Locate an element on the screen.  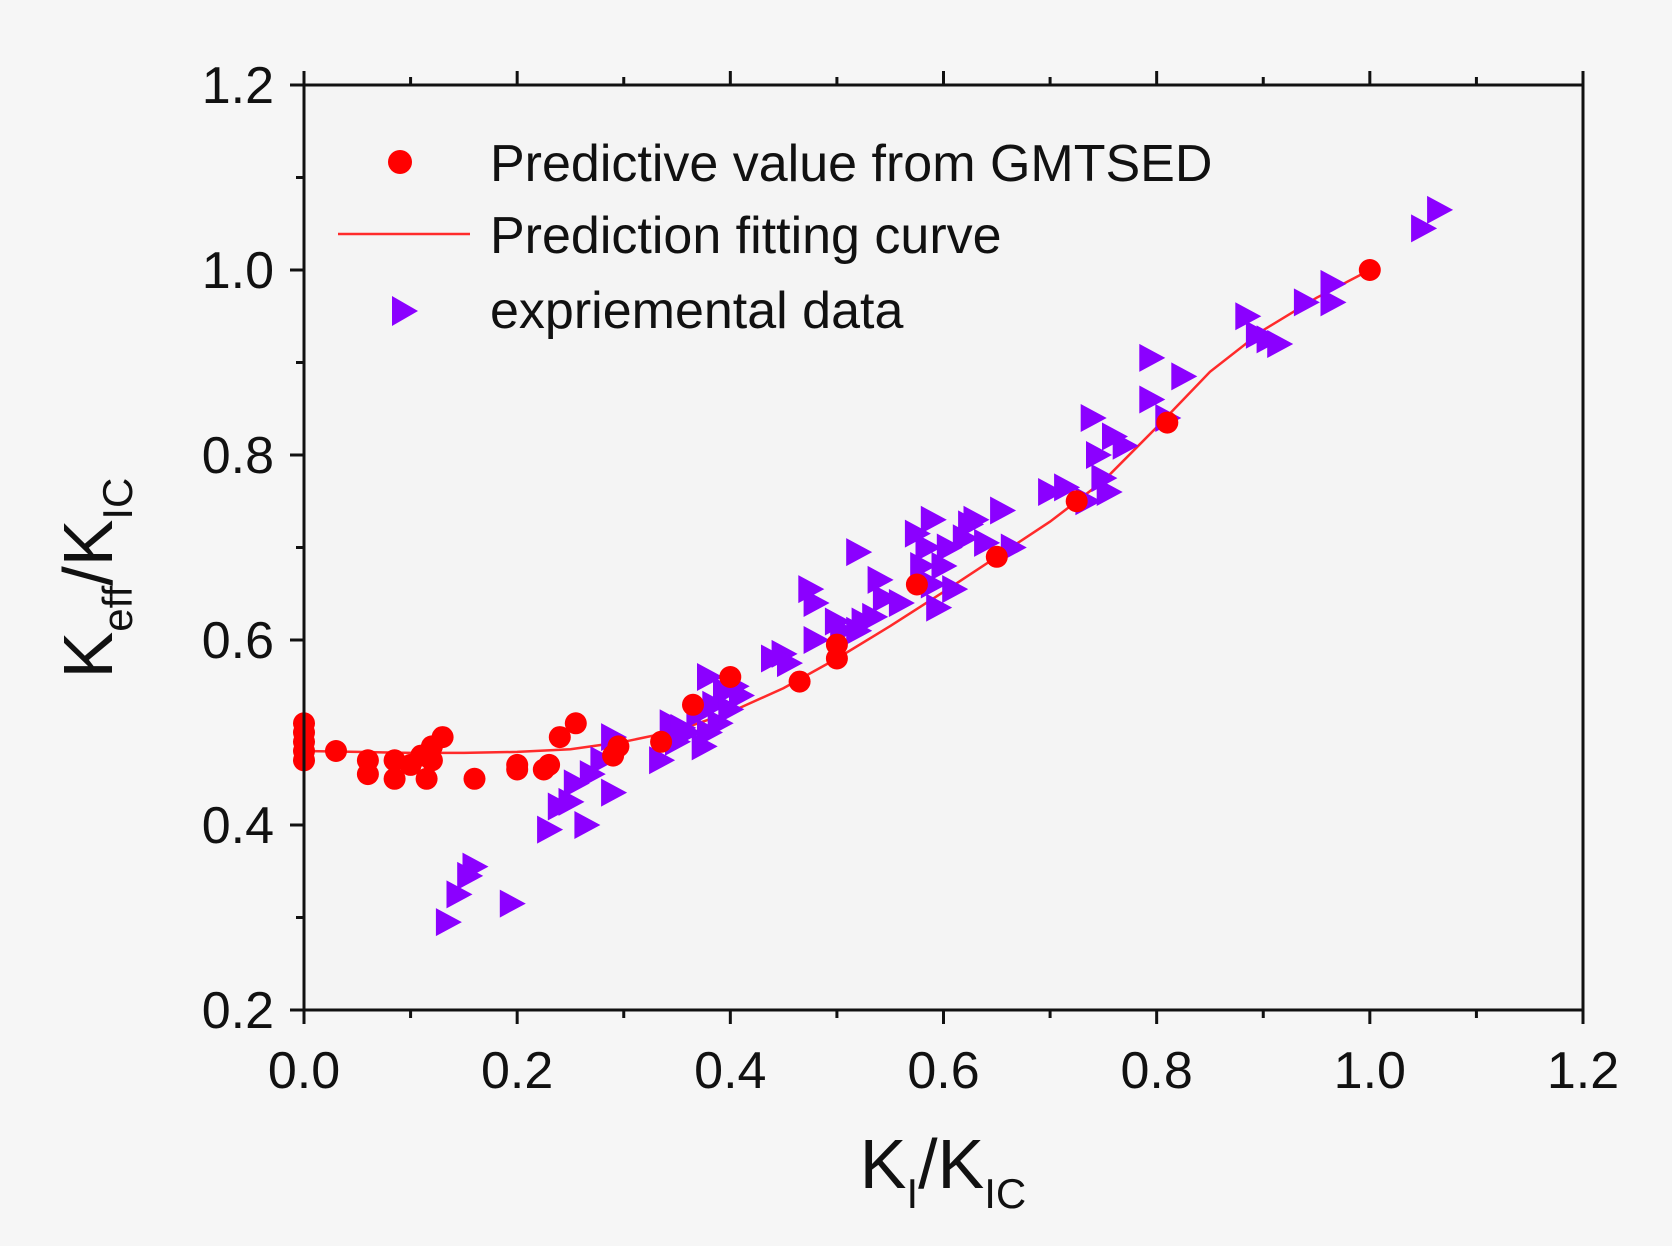
y-tick-label: 1.0 is located at coordinates (238, 271).